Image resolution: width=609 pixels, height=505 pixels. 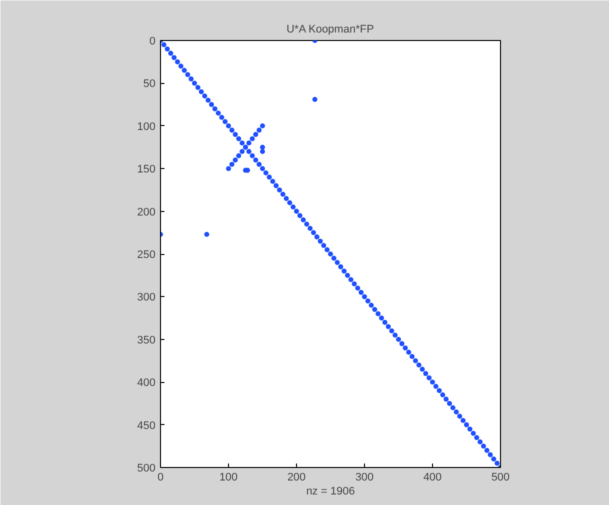 What do you see at coordinates (146, 340) in the screenshot?
I see `y-tick-label: 350` at bounding box center [146, 340].